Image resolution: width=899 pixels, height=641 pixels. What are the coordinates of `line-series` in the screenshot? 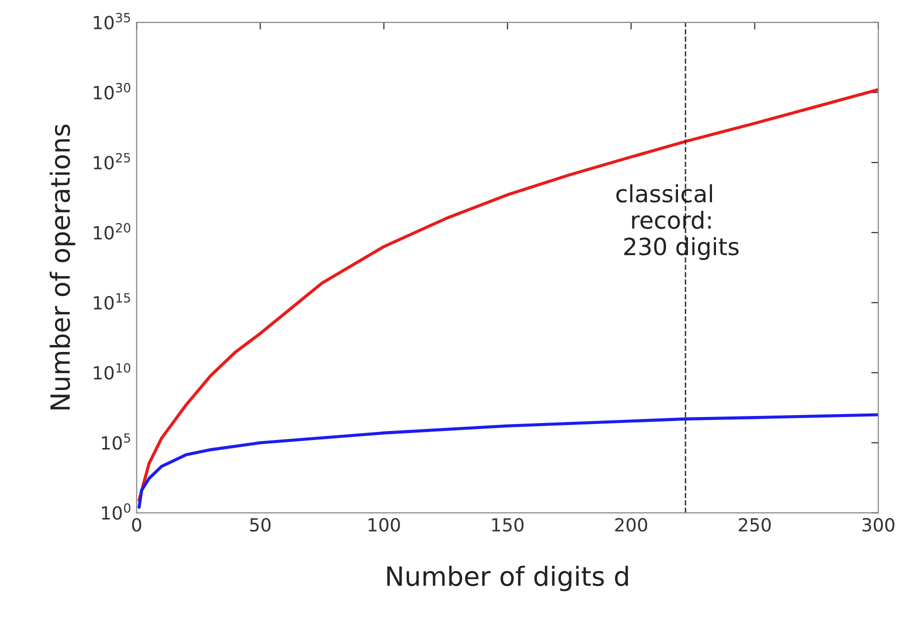 It's located at (508, 461).